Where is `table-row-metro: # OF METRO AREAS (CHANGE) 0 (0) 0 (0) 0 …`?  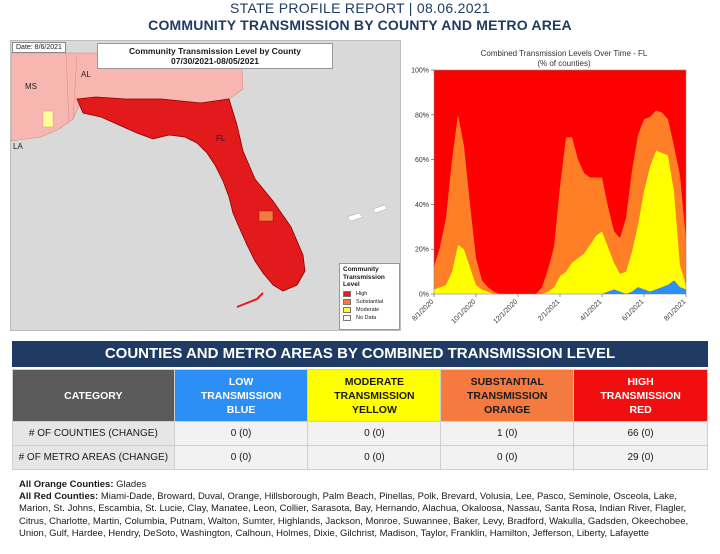
table-row-metro: # OF METRO AREAS (CHANGE) 0 (0) 0 (0) 0 … is located at coordinates (360, 457).